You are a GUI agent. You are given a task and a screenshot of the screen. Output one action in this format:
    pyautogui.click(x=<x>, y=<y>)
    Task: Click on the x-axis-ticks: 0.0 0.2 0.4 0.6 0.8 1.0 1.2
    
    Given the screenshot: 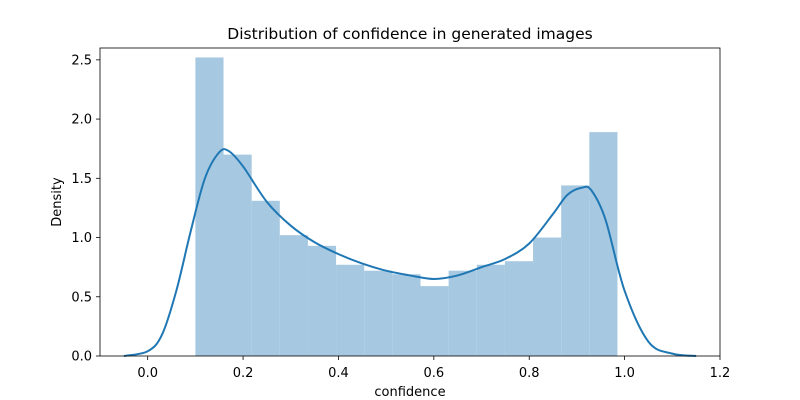 What is the action you would take?
    pyautogui.click(x=433, y=368)
    